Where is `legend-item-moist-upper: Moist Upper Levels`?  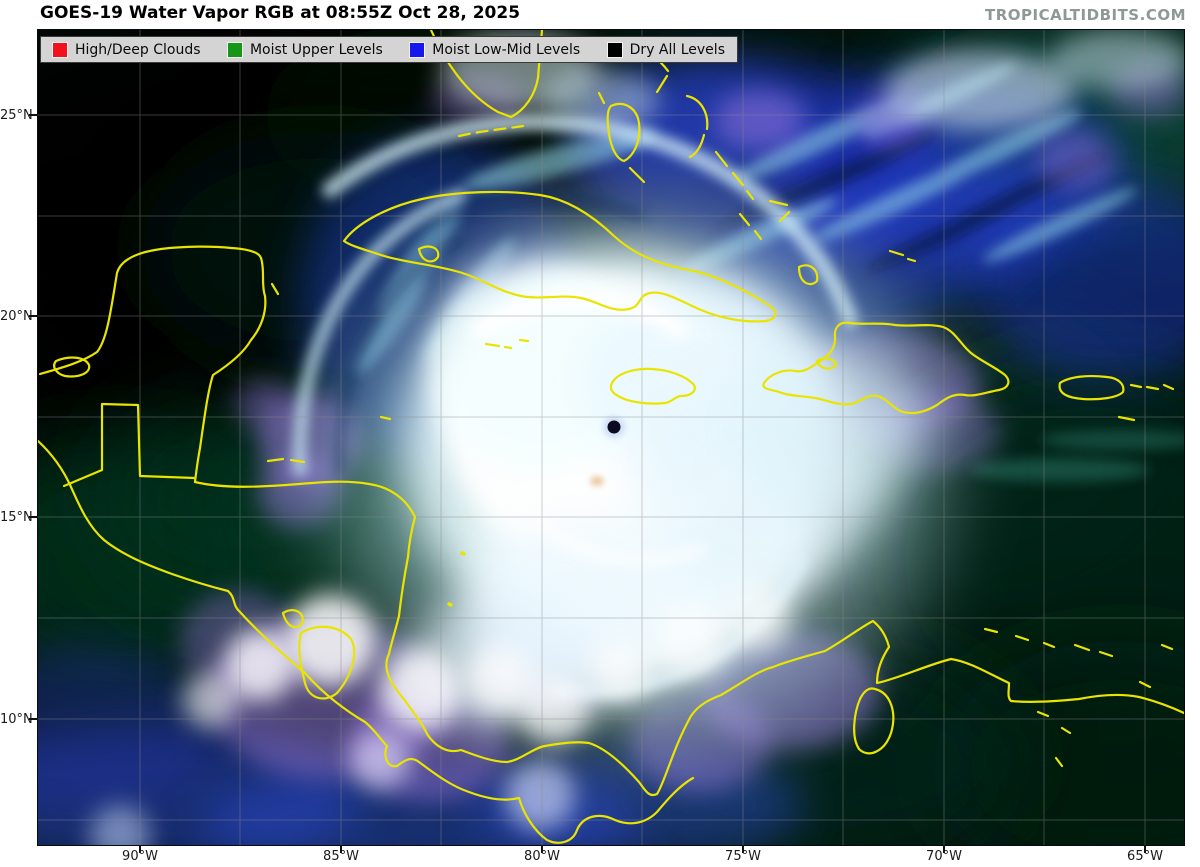
legend-item-moist-upper: Moist Upper Levels is located at coordinates (305, 49).